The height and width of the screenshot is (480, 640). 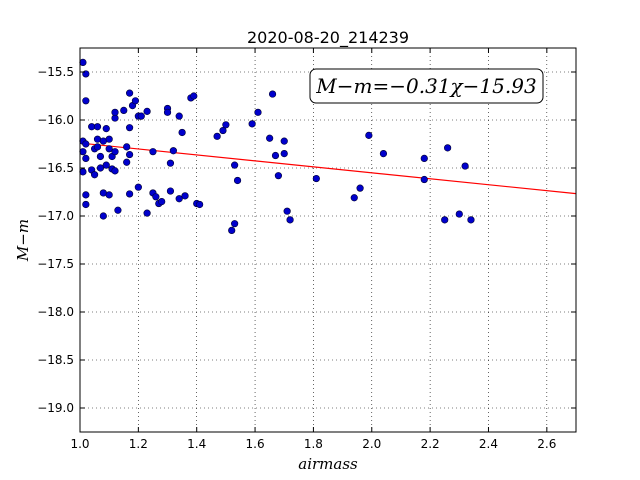 I want to click on annotation-frame, so click(x=426, y=86).